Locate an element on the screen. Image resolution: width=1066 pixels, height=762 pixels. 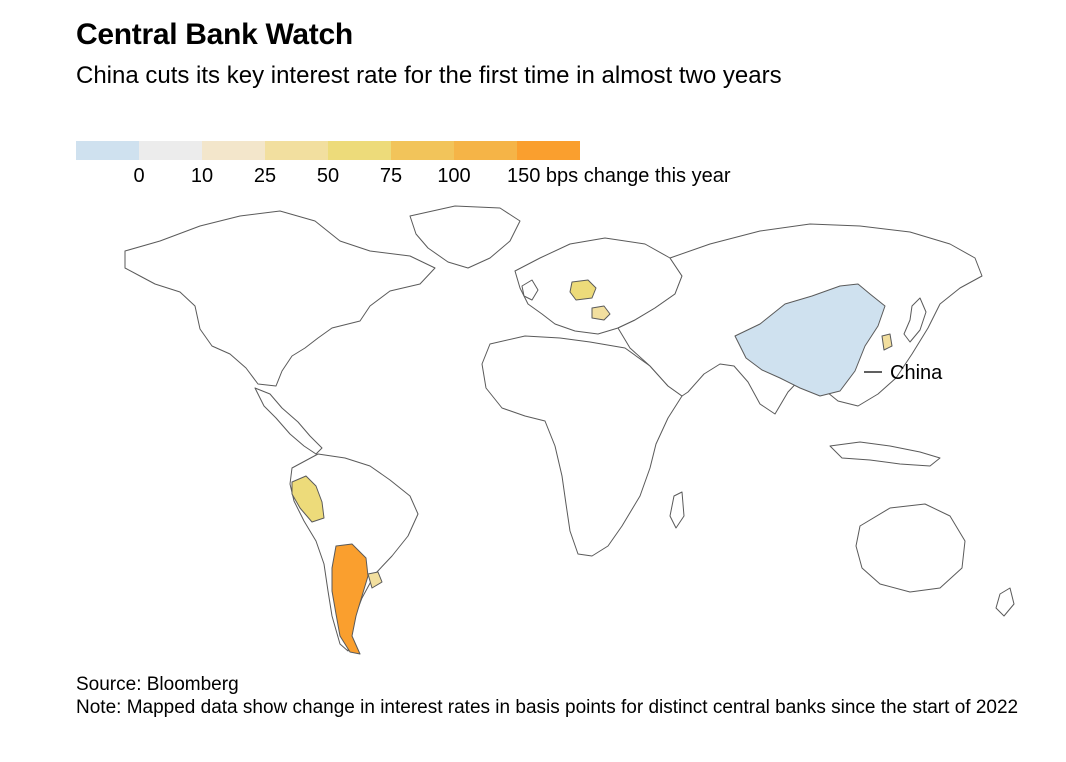
country-uruguay is located at coordinates (375, 580).